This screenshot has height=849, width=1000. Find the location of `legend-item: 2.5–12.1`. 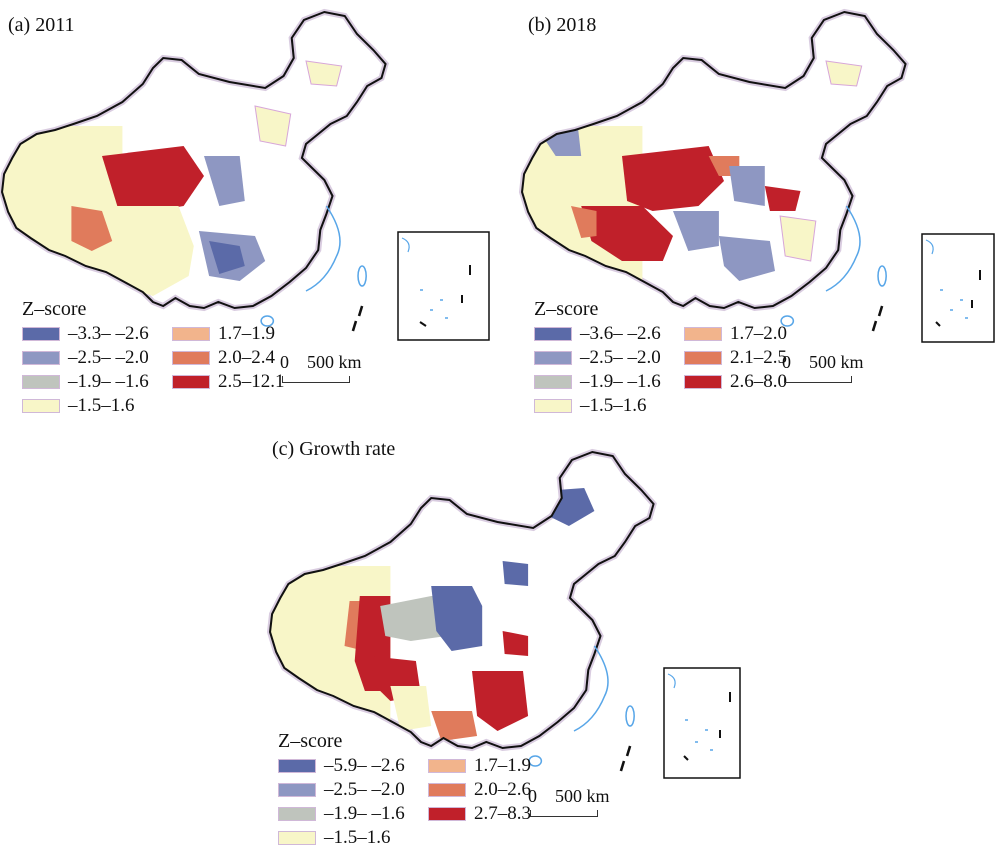

legend-item: 2.5–12.1 is located at coordinates (247, 382).